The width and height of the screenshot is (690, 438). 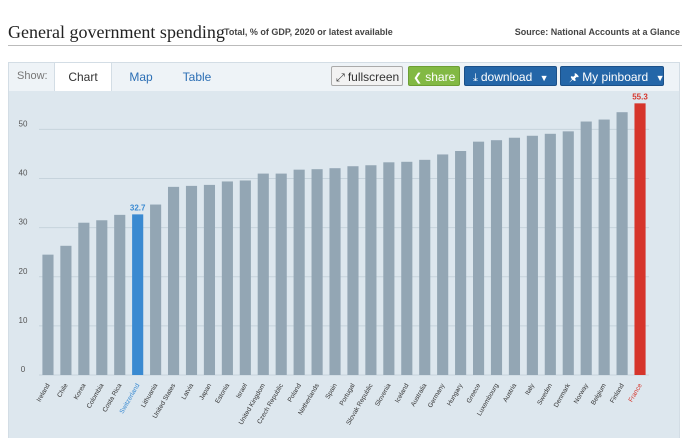 I want to click on x-tick-label: Spain, so click(x=331, y=391).